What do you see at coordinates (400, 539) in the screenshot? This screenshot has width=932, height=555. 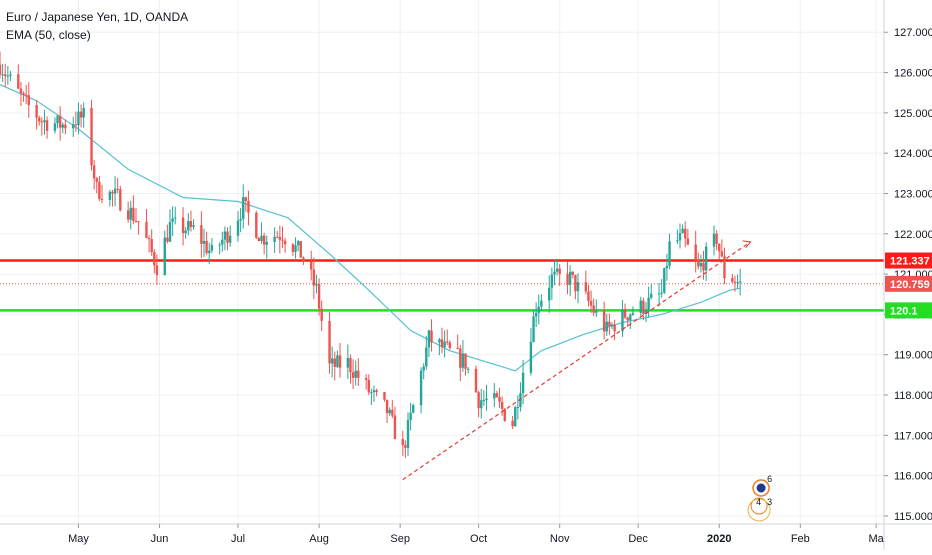 I see `time-tick-label: Sep` at bounding box center [400, 539].